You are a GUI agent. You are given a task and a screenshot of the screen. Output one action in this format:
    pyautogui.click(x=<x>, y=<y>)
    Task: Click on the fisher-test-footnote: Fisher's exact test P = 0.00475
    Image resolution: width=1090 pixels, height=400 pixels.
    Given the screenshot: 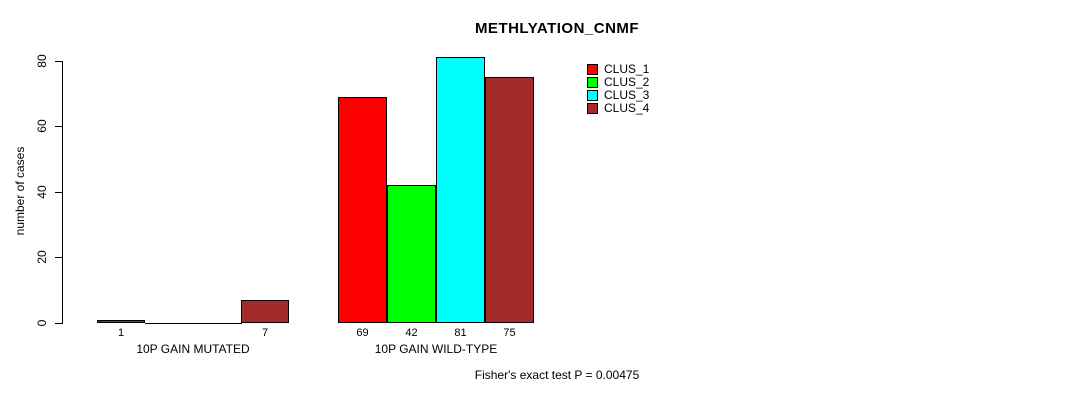 What is the action you would take?
    pyautogui.click(x=557, y=375)
    